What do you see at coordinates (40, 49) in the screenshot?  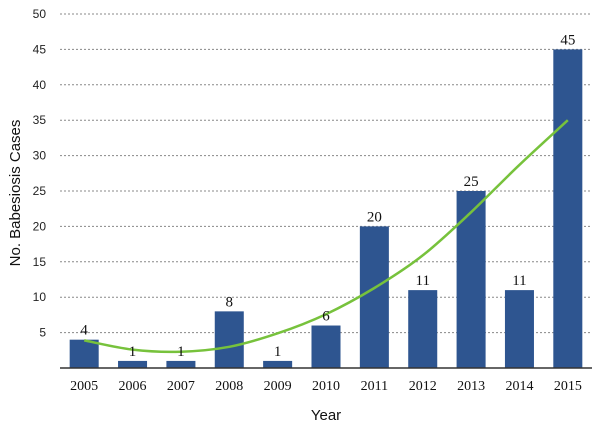 I see `y-tick-label: 45` at bounding box center [40, 49].